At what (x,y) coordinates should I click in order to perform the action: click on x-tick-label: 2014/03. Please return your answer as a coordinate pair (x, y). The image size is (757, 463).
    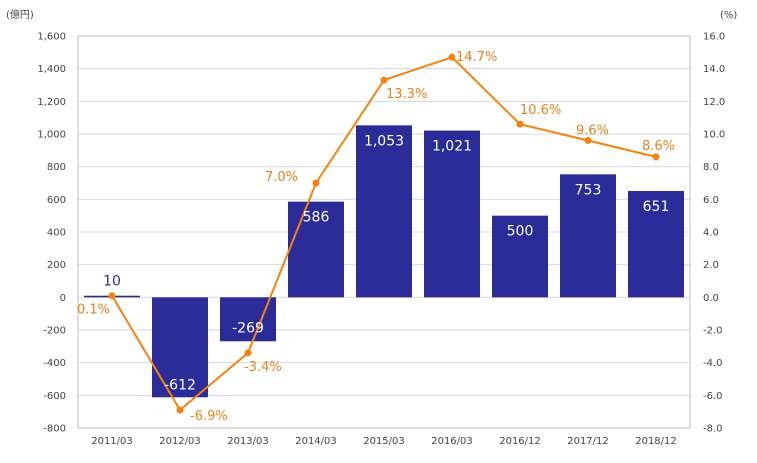
    Looking at the image, I should click on (316, 441).